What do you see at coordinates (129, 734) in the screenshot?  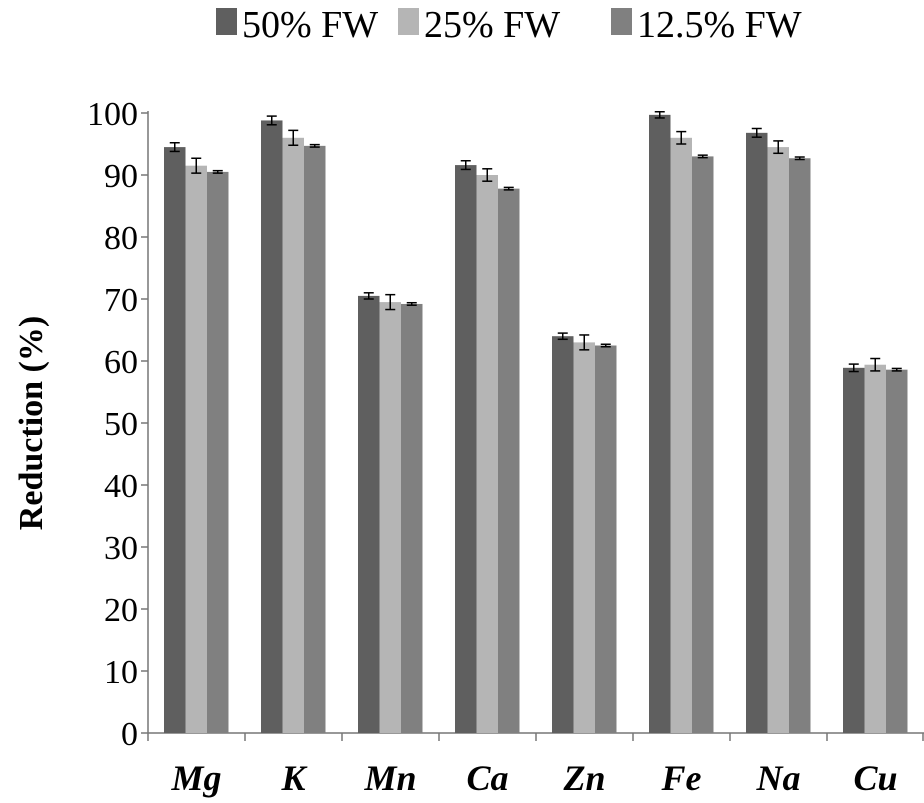 I see `y-tick-label: 0` at bounding box center [129, 734].